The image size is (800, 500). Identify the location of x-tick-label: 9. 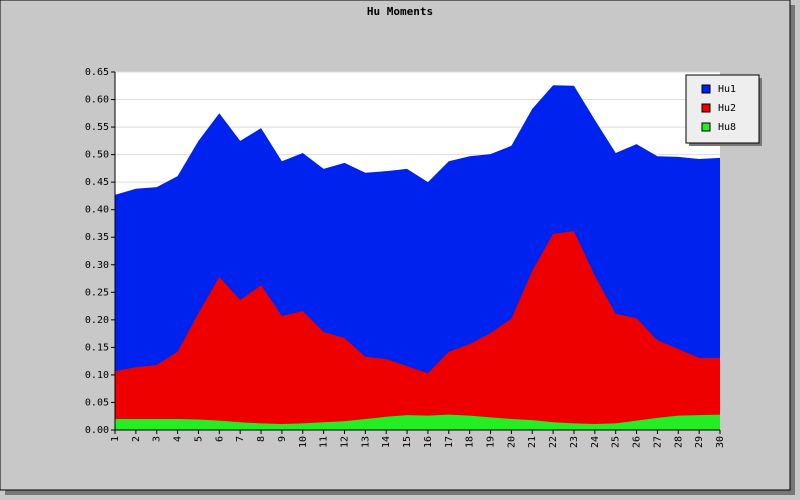
(282, 439).